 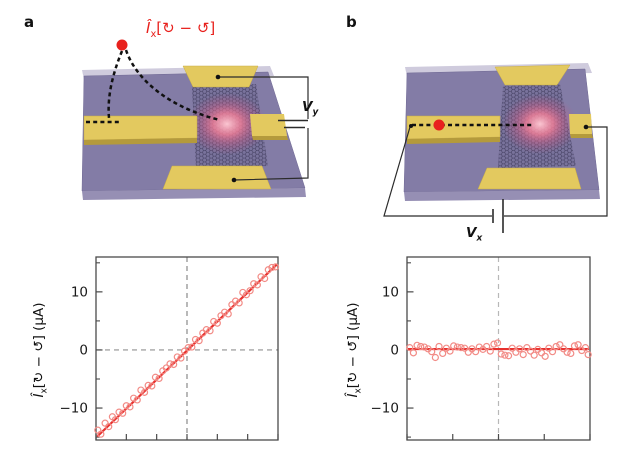 What do you see at coordinates (532, 75) in the screenshot?
I see `electrode-top` at bounding box center [532, 75].